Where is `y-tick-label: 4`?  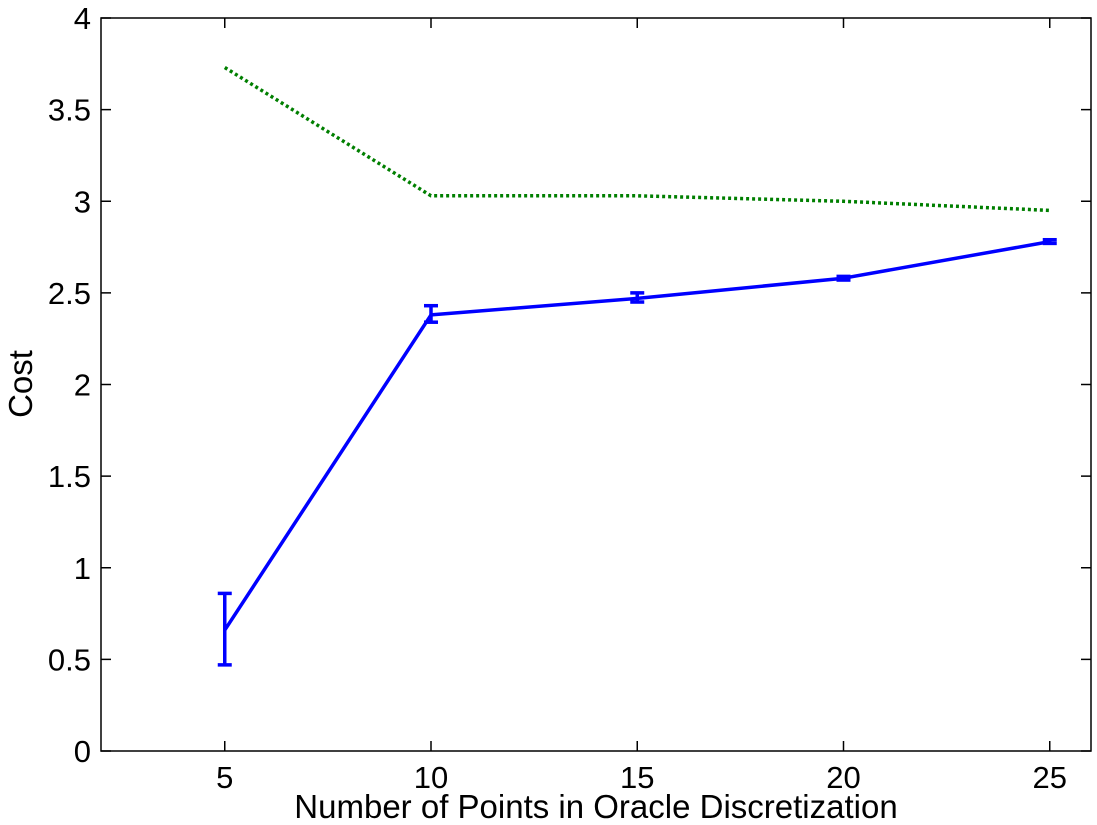
y-tick-label: 4 is located at coordinates (82, 18).